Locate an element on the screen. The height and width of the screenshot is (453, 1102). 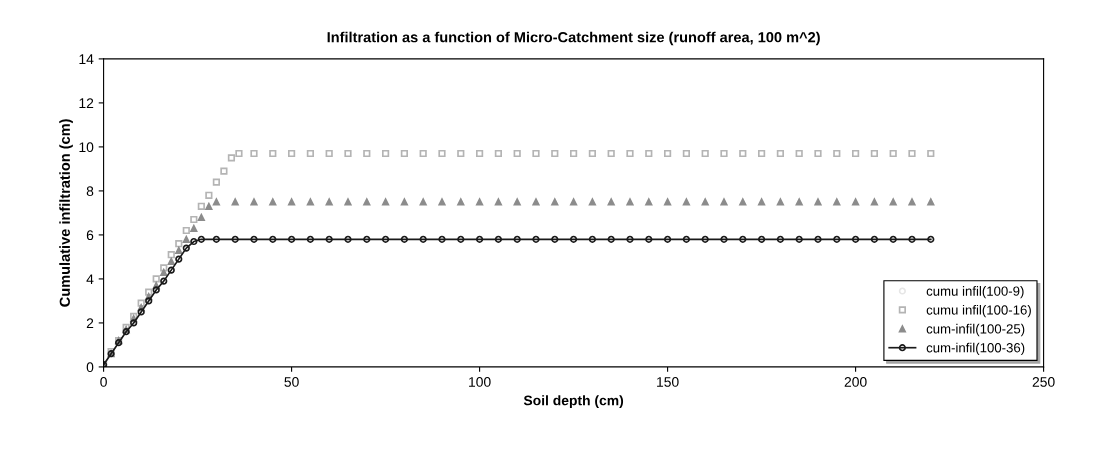
chart-title: Infiltration as a function of Micro-Catchment size (runoff area, 100 m^2) is located at coordinates (573, 38).